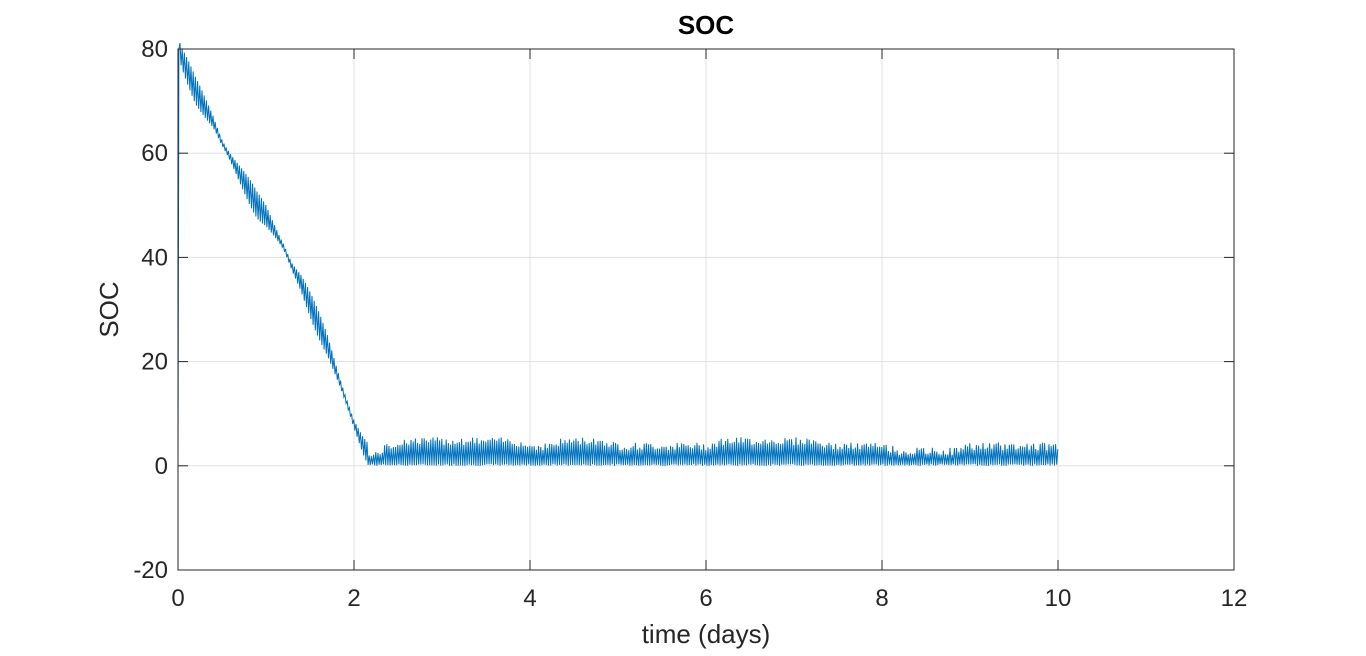 This screenshot has height=656, width=1366. What do you see at coordinates (154, 257) in the screenshot?
I see `y-tick-label: 40` at bounding box center [154, 257].